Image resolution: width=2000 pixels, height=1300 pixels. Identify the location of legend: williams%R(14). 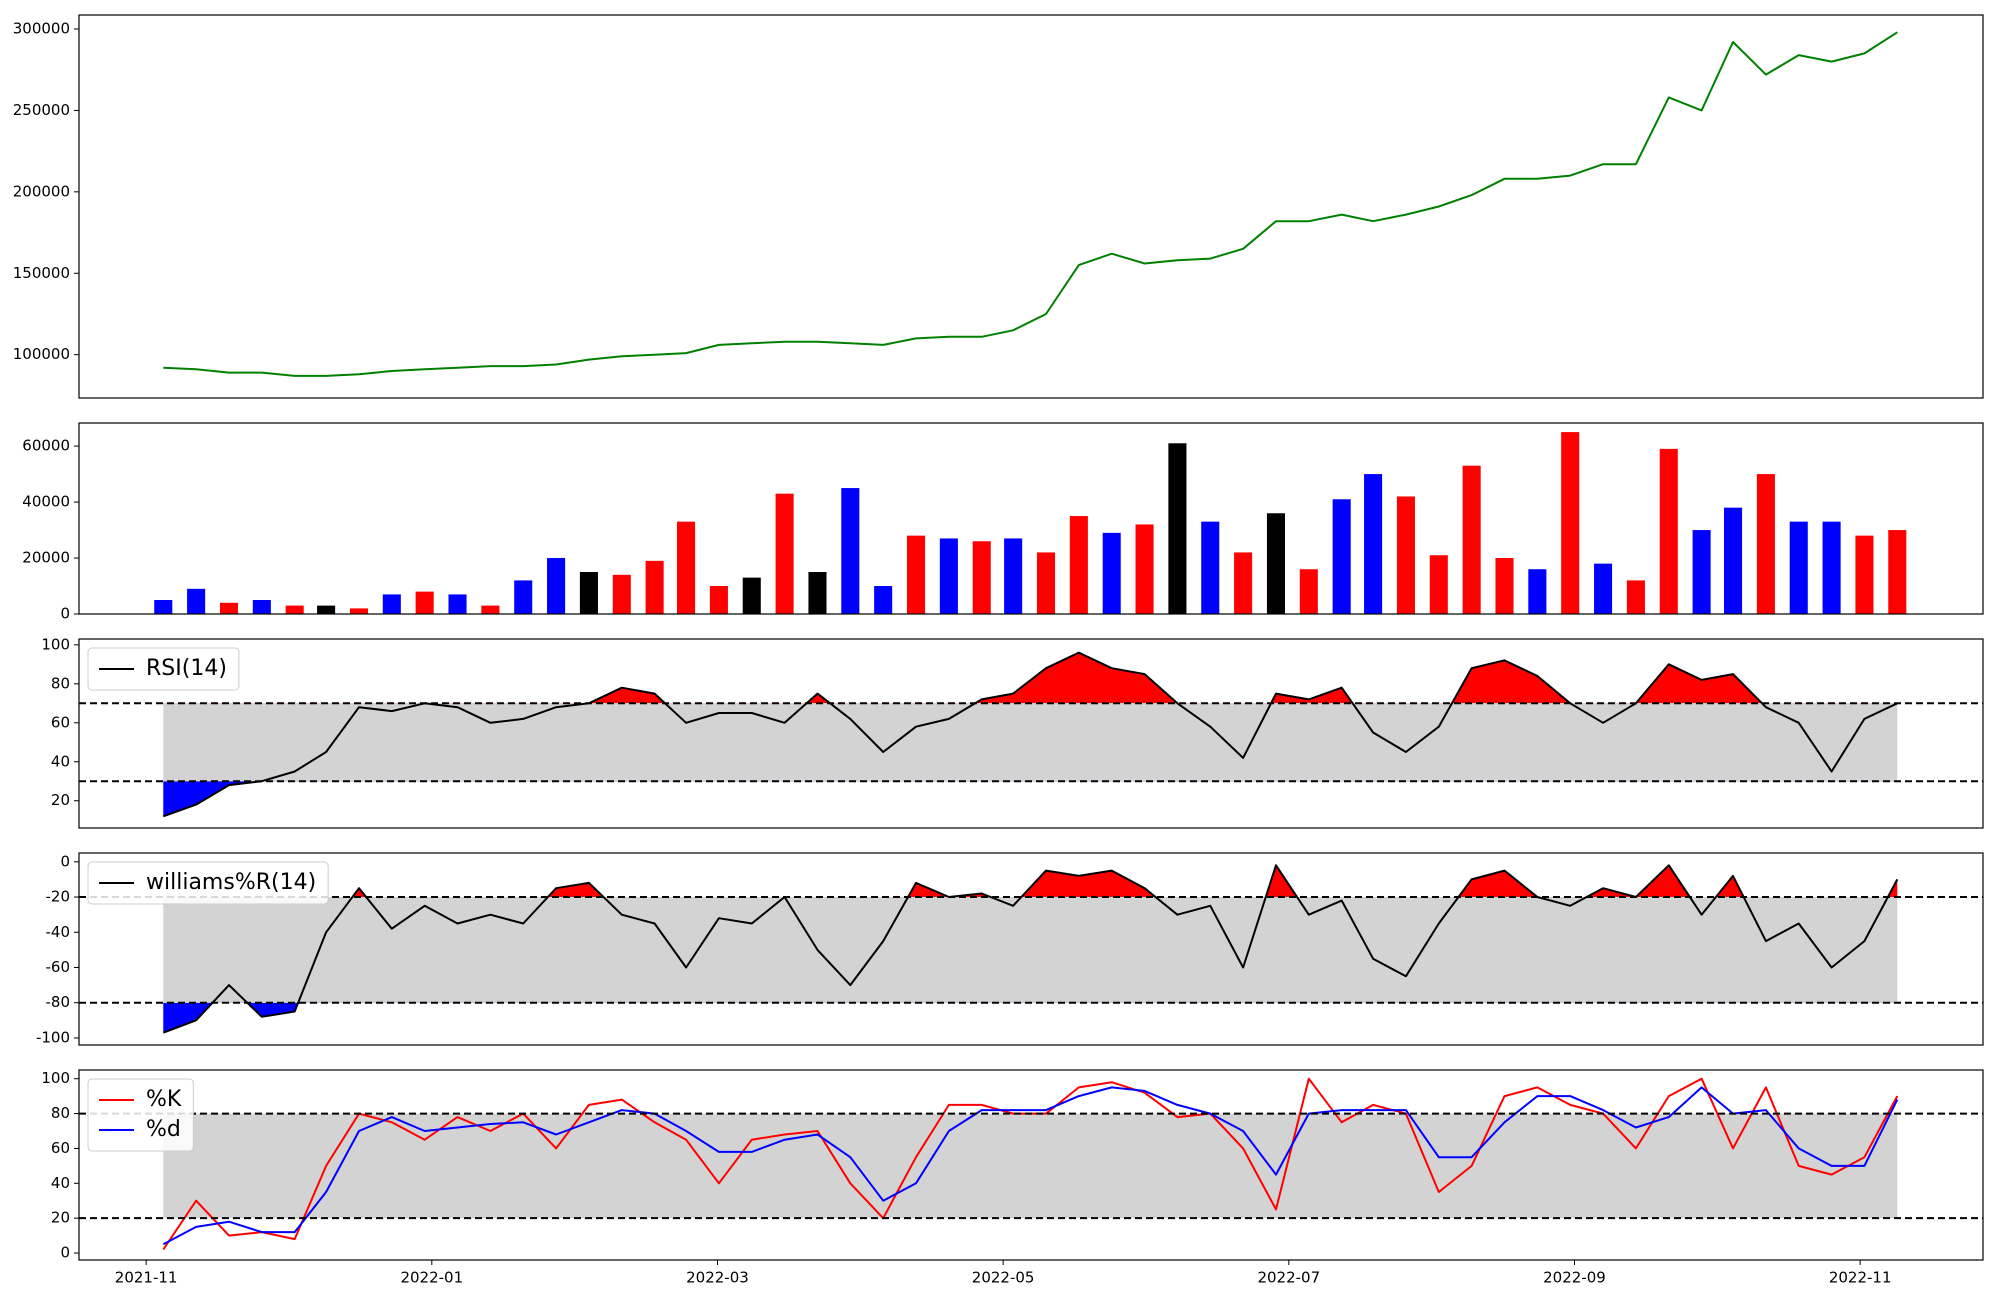
(208, 883).